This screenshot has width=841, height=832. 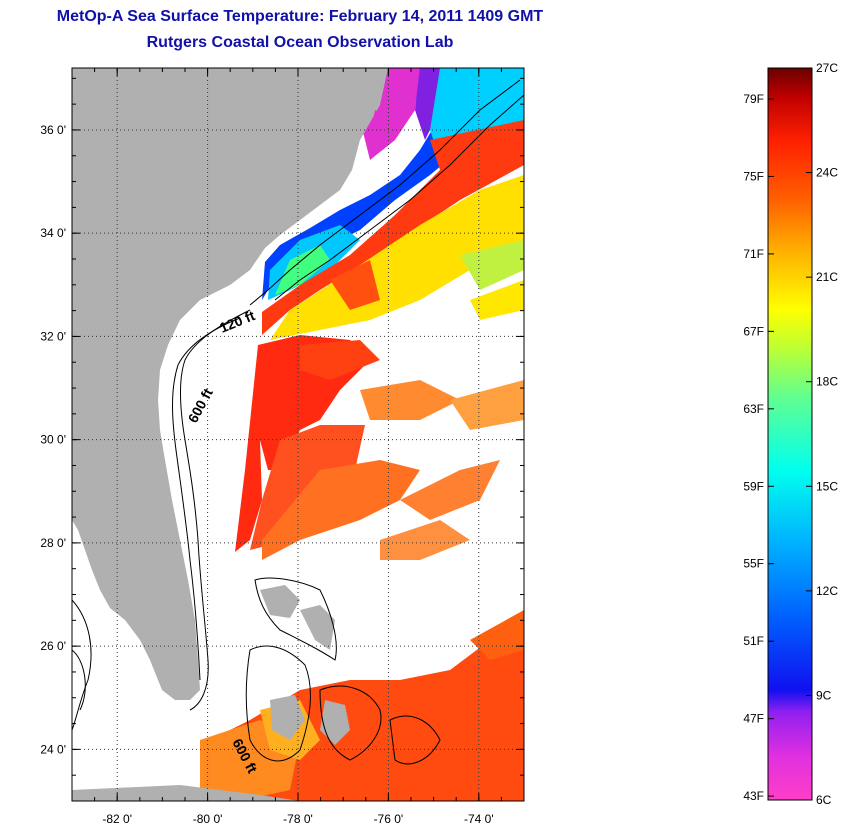 What do you see at coordinates (827, 173) in the screenshot?
I see `colorbar-c-label: 24C` at bounding box center [827, 173].